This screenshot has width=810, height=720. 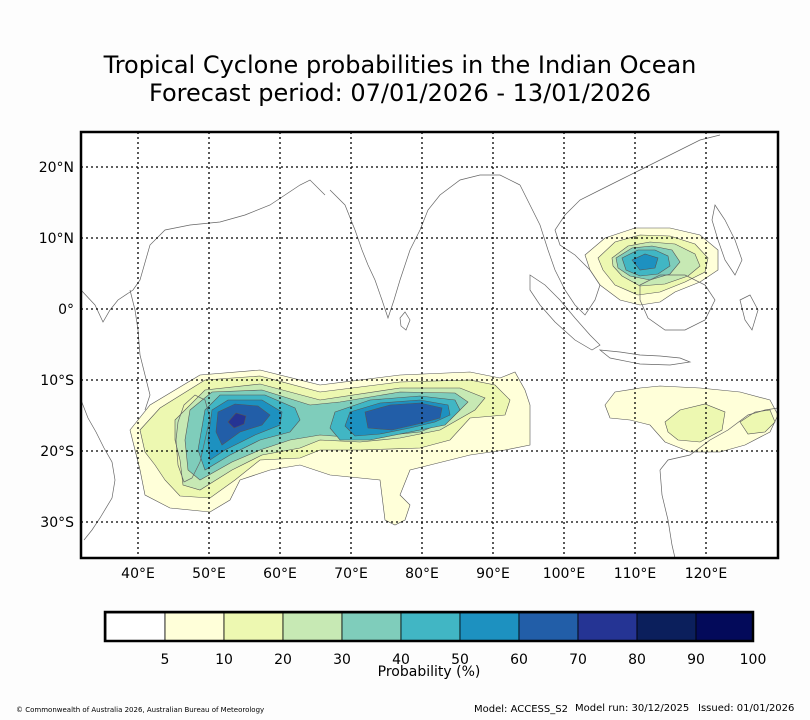 What do you see at coordinates (209, 574) in the screenshot?
I see `lon-label-50E: 50°E` at bounding box center [209, 574].